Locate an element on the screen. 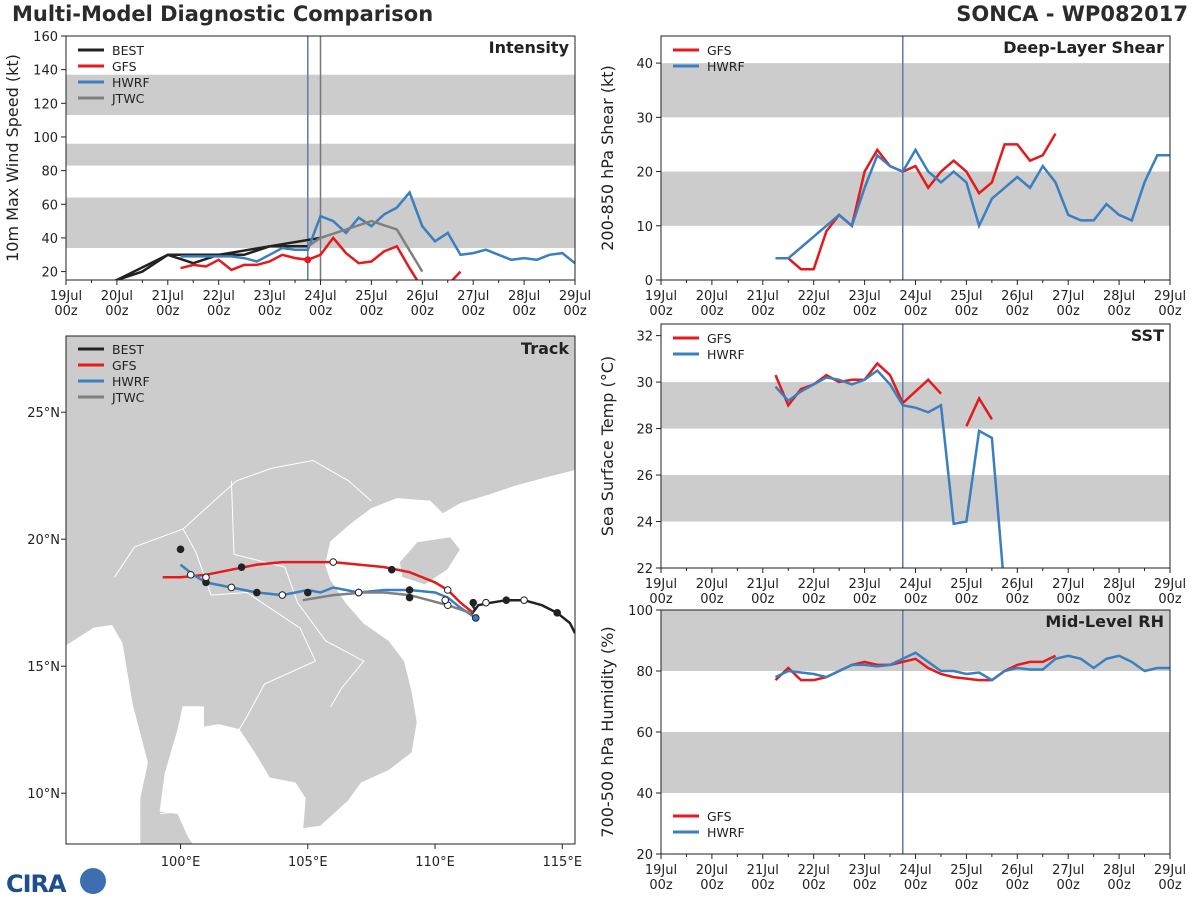 Image resolution: width=1200 pixels, height=900 pixels. intensity-ylabel: 10m Max Wind Speed (kt) is located at coordinates (12, 158).